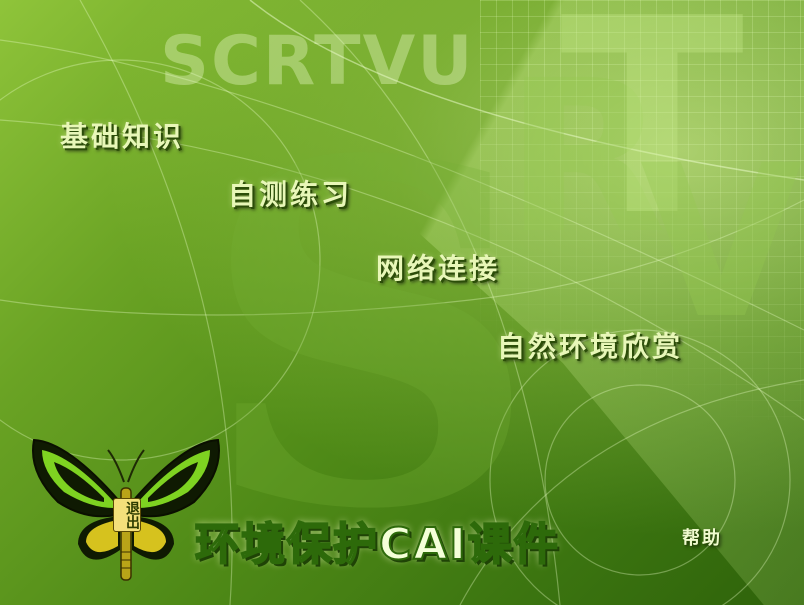 This screenshot has width=804, height=605. Describe the element at coordinates (721, 242) in the screenshot. I see `watermark-letter-v: V` at that location.